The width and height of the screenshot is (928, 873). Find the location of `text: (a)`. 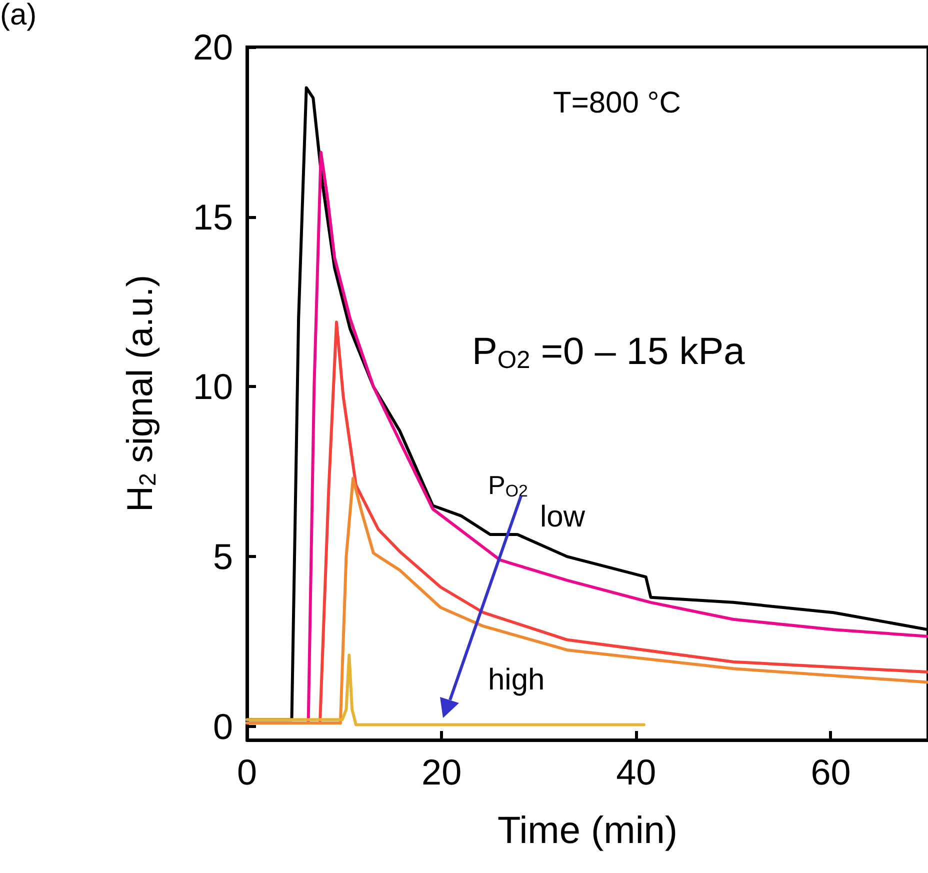

text: (a) is located at coordinates (18, 16).